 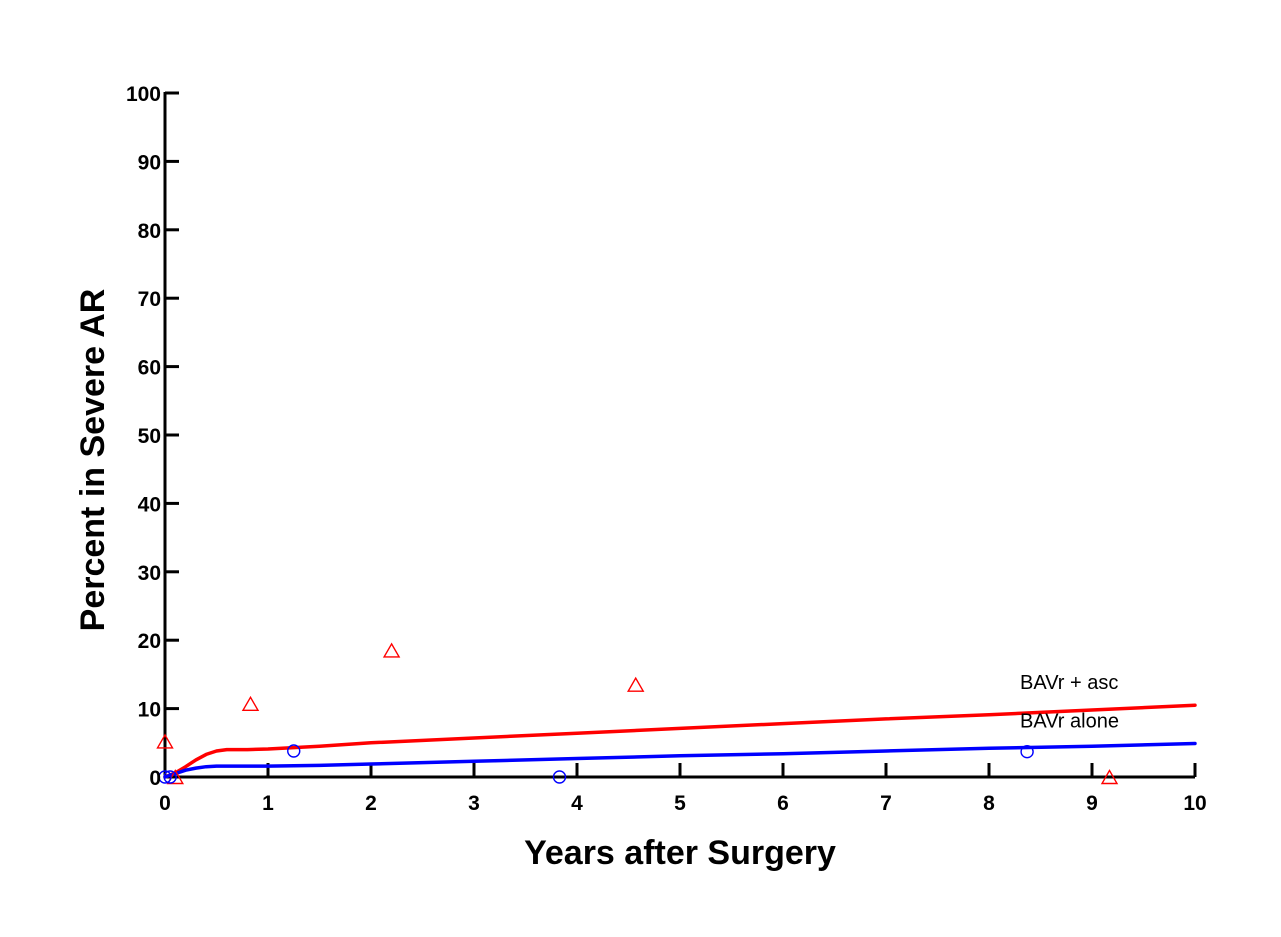 I want to click on series-label-1: BAVr alone, so click(x=1069, y=721).